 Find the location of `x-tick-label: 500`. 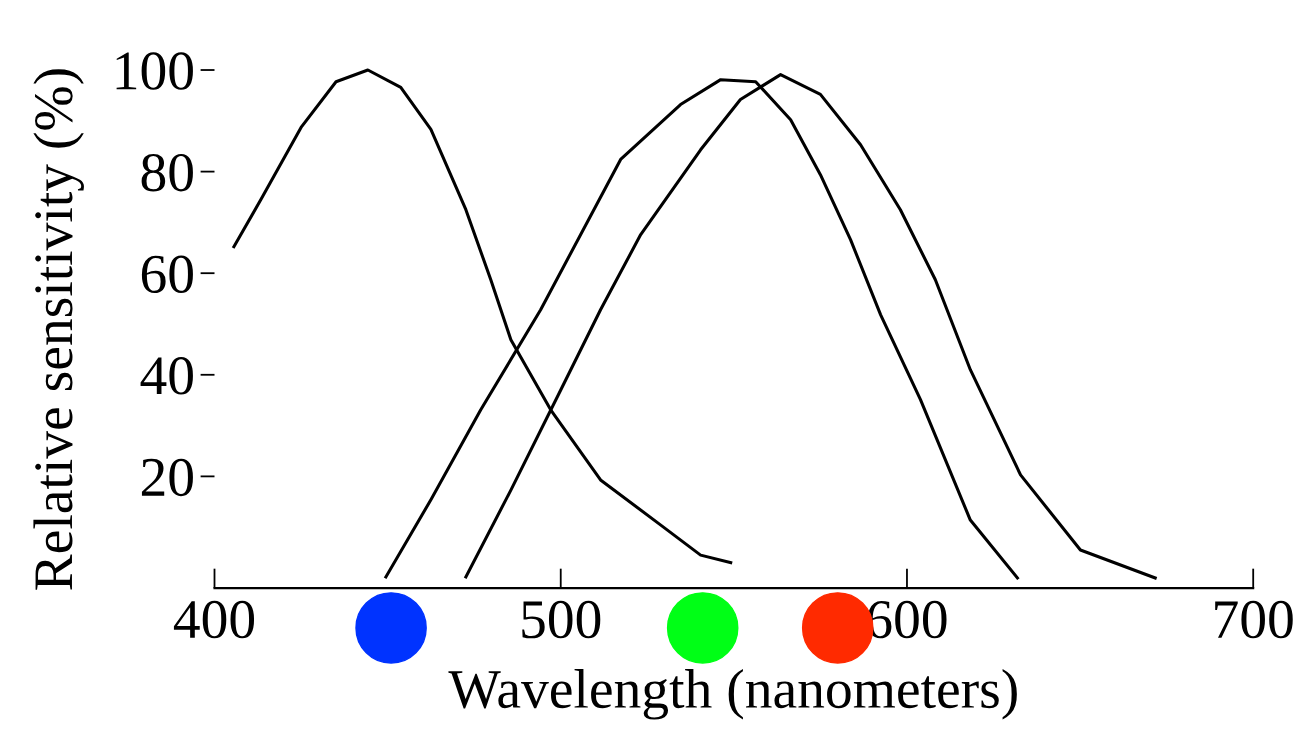

x-tick-label: 500 is located at coordinates (561, 619).